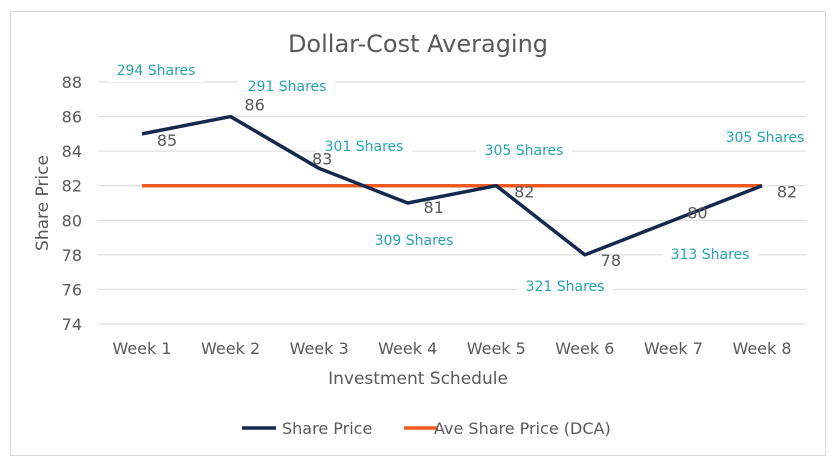  I want to click on data-label: 81, so click(434, 207).